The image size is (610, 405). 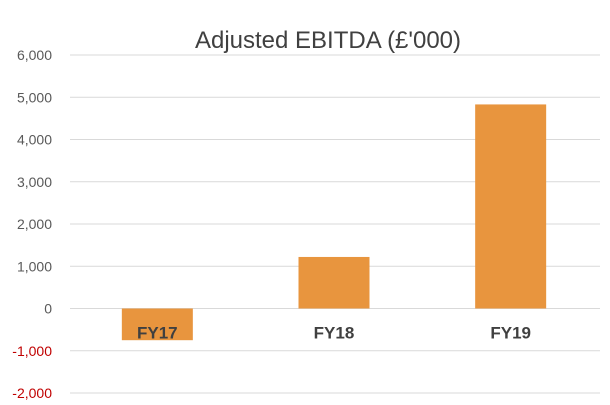 I want to click on y-tick-label: 6,000, so click(x=34, y=55).